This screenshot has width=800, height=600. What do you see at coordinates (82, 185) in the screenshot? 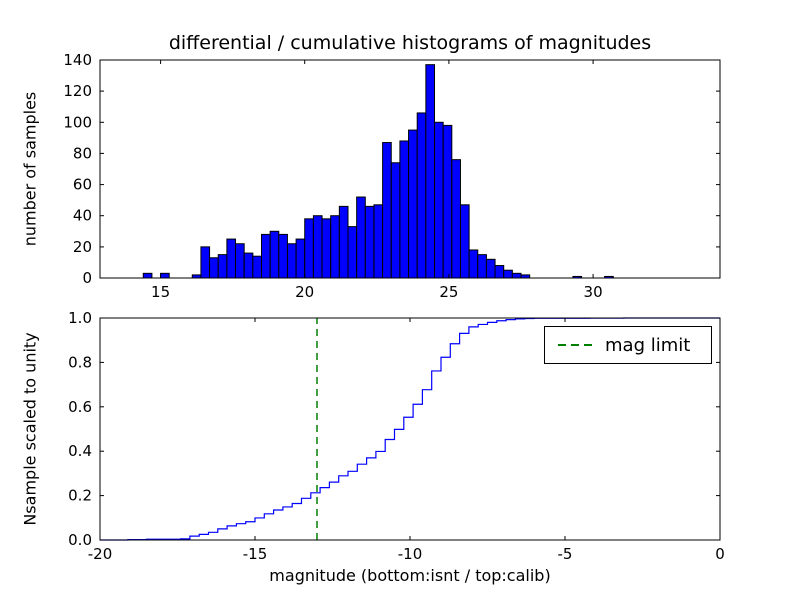
I see `y-tick-label: 60` at bounding box center [82, 185].